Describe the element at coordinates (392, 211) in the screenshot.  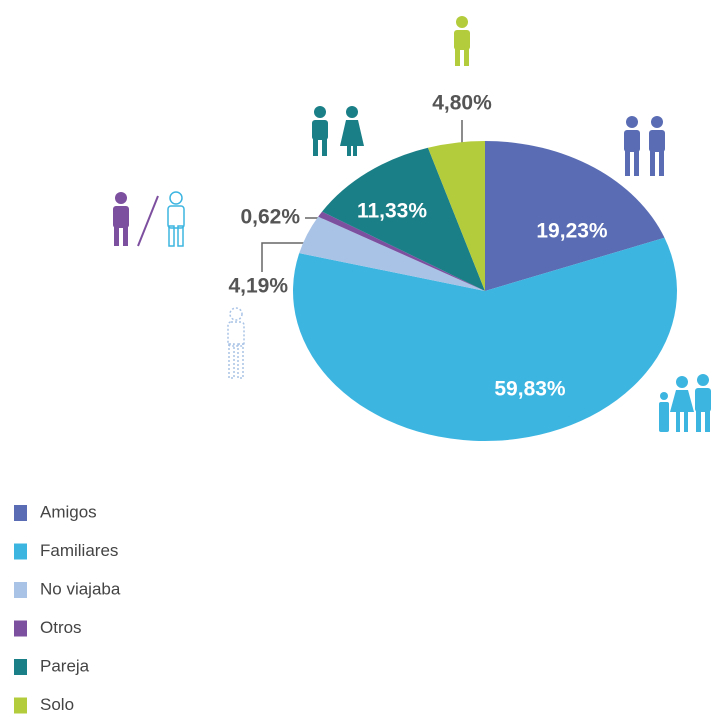
I see `data-label: 11,33%` at that location.